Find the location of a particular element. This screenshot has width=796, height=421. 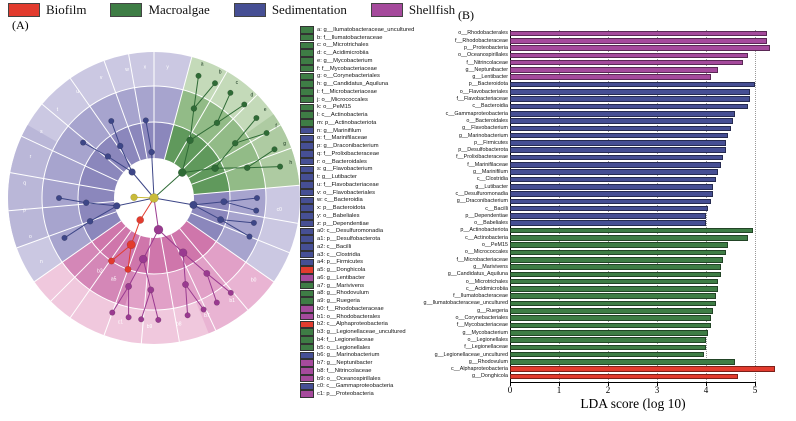

bar-row: o__Corynebacteriales is located at coordinates (626, 318).